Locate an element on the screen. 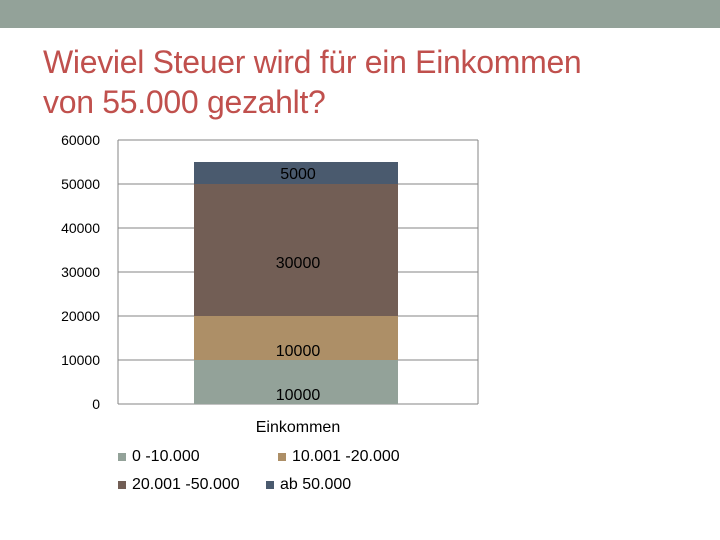 This screenshot has width=720, height=540. legend-item: 20.001 -50.000 is located at coordinates (179, 485).